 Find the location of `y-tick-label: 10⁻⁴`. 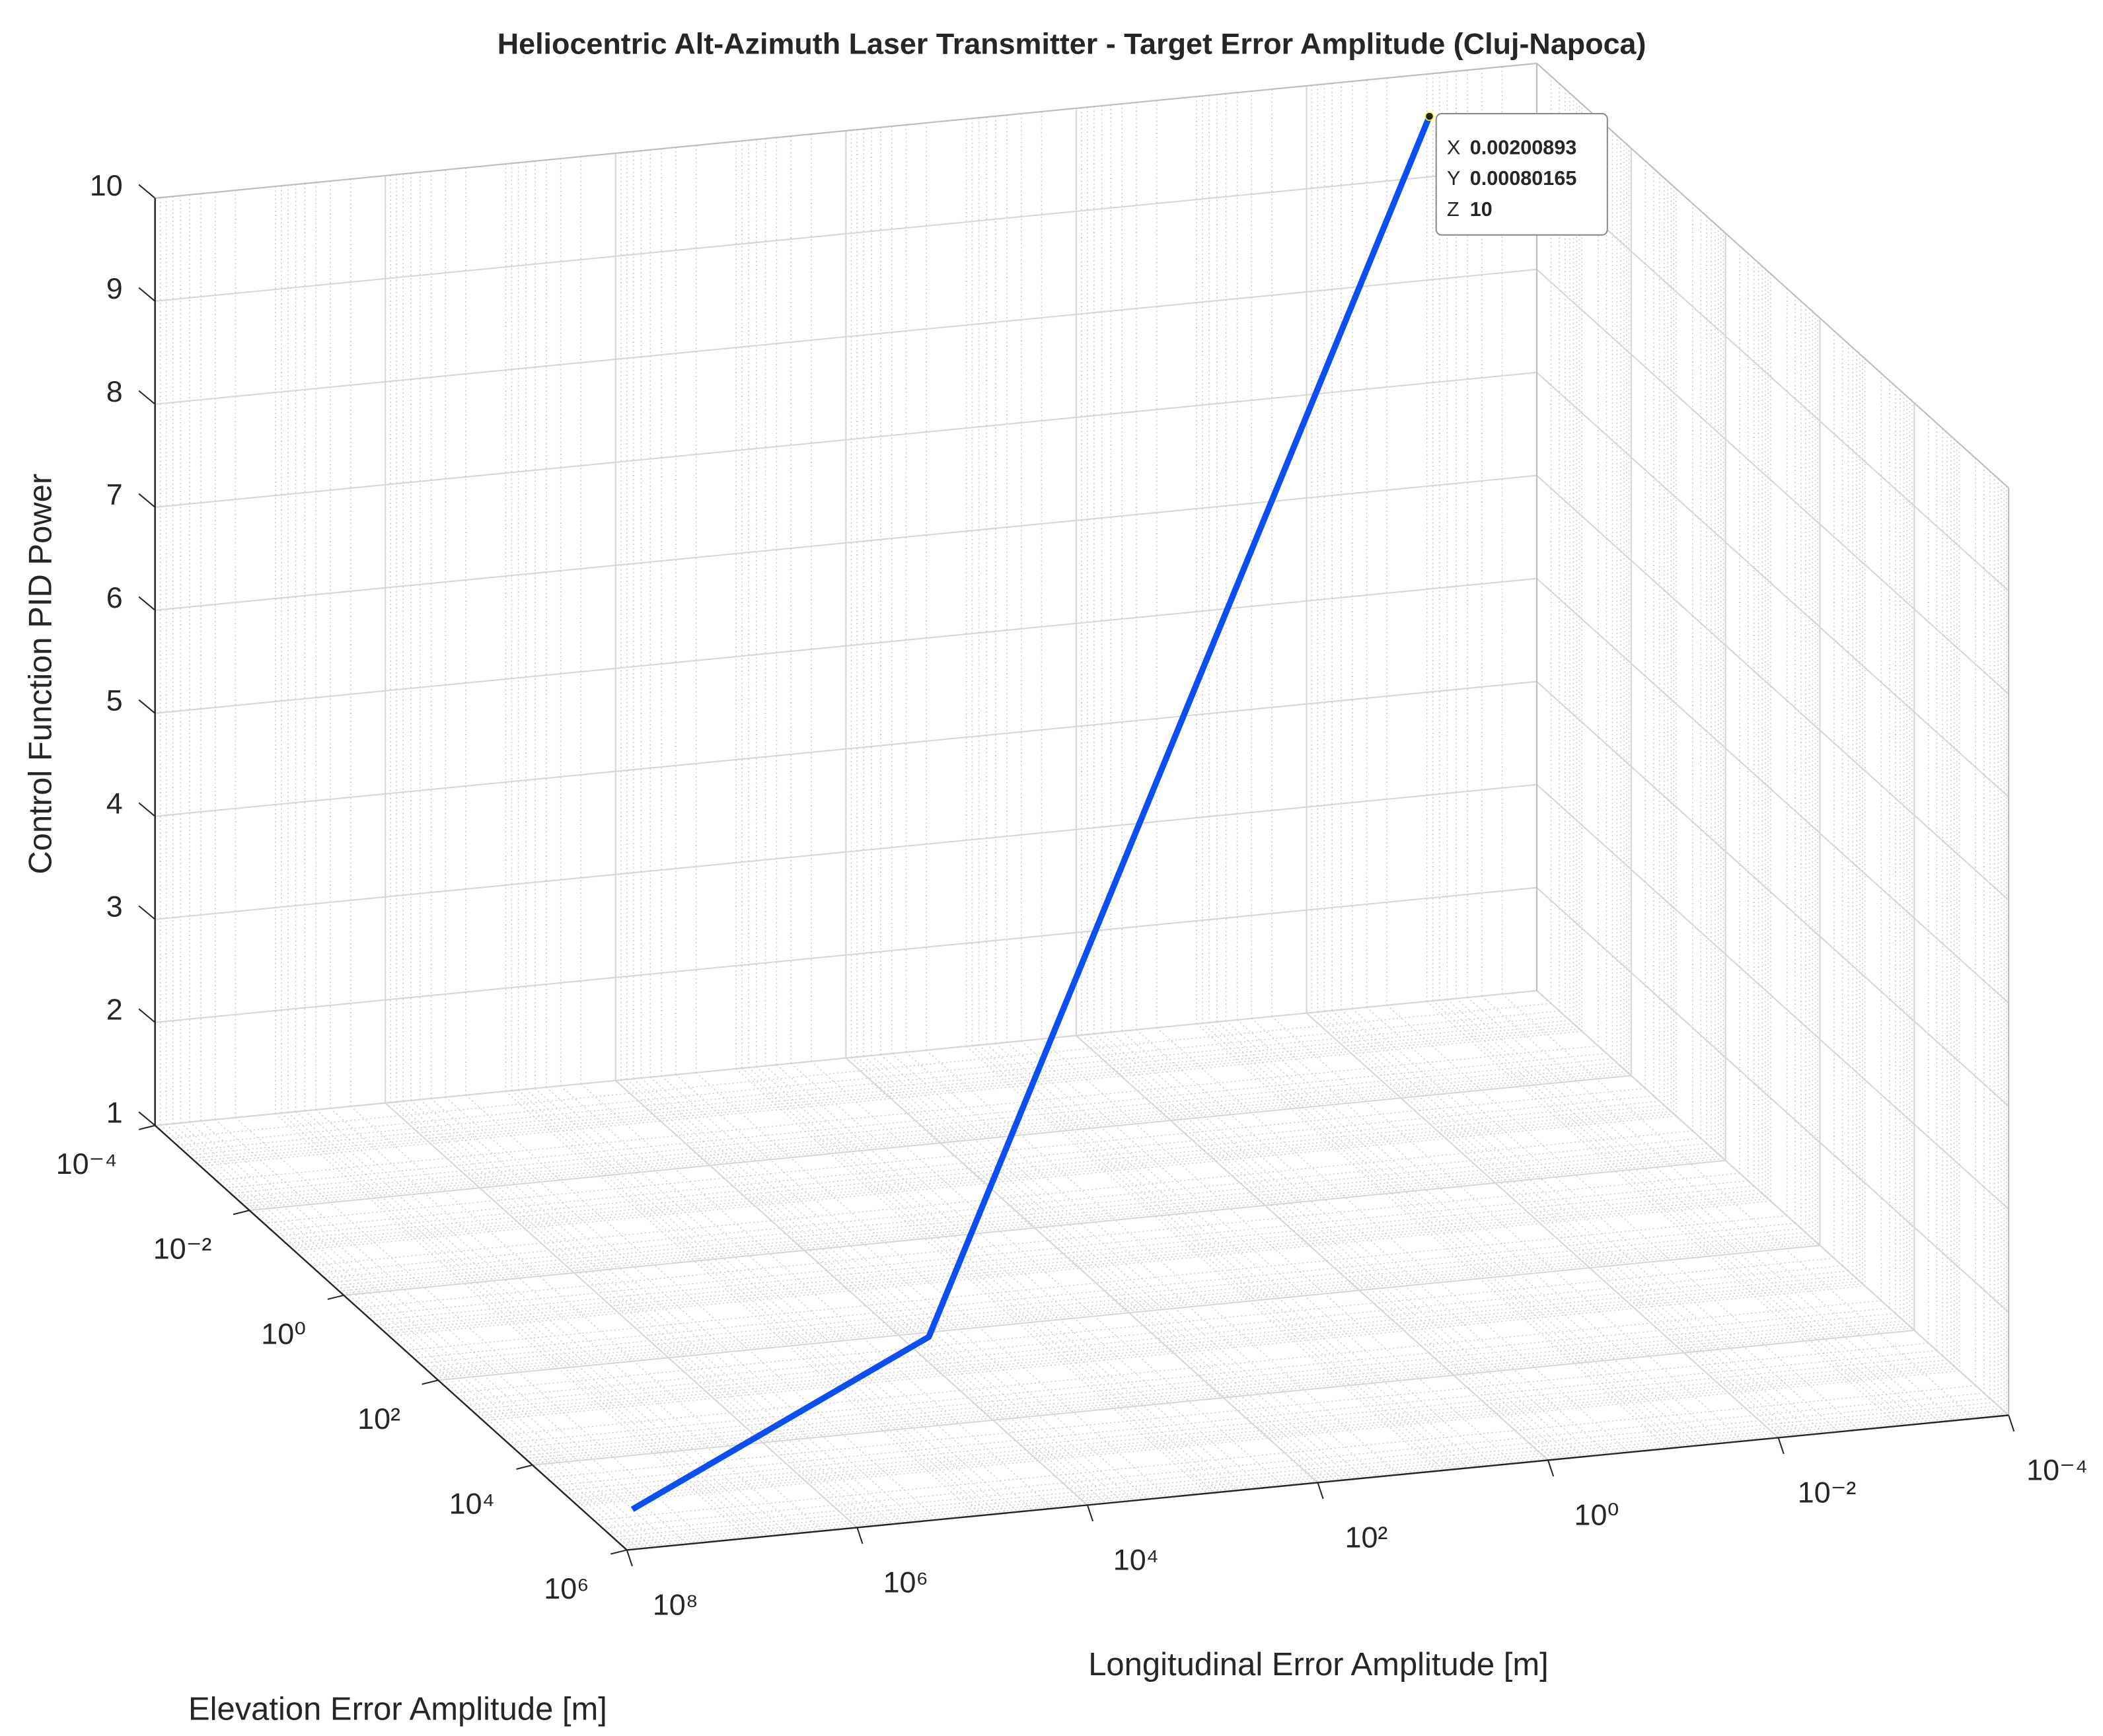

y-tick-label: 10⁻⁴ is located at coordinates (87, 1163).